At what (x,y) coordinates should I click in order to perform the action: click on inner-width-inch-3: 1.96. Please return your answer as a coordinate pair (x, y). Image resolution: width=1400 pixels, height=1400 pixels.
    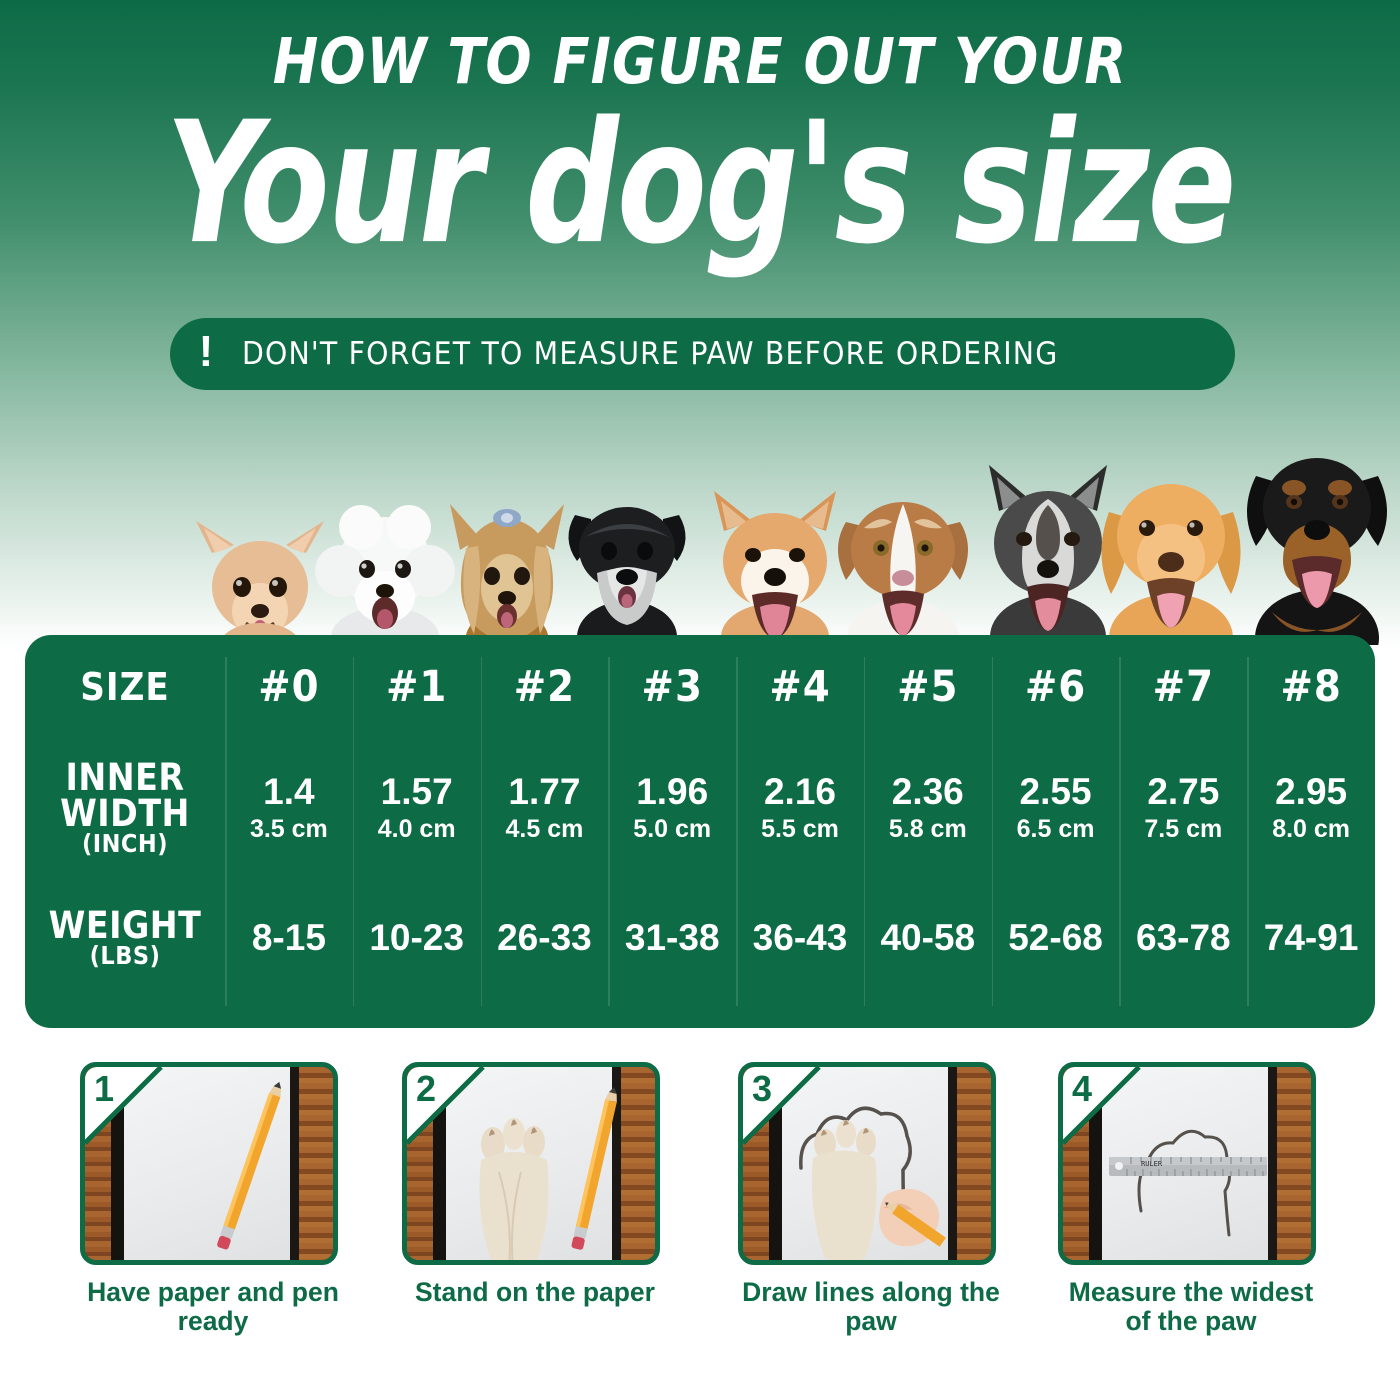
    Looking at the image, I should click on (672, 792).